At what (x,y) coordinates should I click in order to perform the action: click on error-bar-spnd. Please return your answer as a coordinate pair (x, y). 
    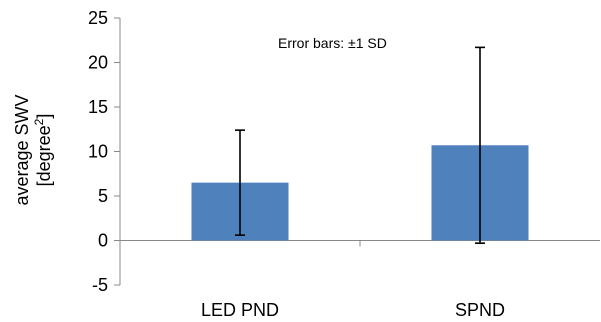
    Looking at the image, I should click on (480, 145).